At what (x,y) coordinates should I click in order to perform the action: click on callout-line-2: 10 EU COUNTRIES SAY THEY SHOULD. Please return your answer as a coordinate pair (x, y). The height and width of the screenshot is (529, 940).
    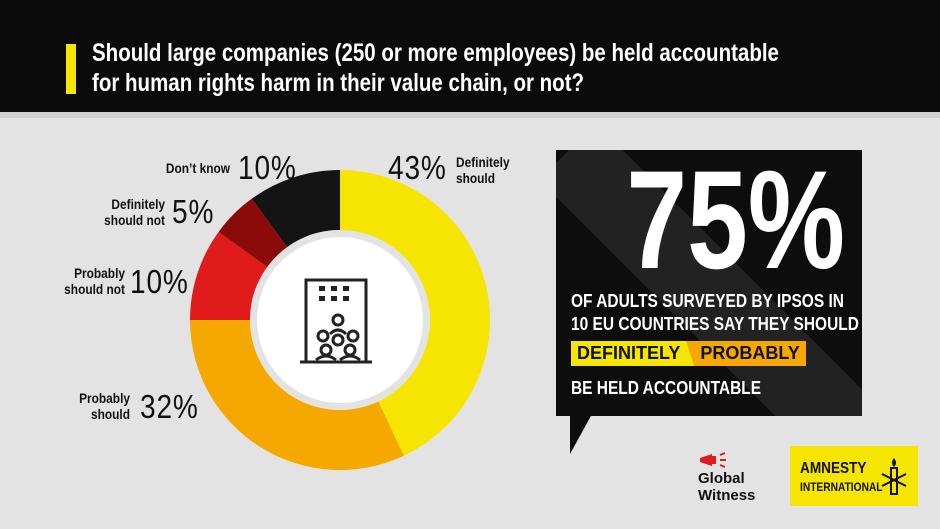
    Looking at the image, I should click on (715, 324).